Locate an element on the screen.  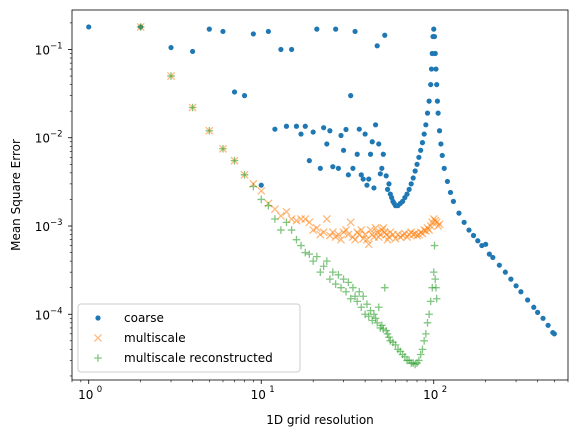
x-axis-label: 1D grid resolution is located at coordinates (320, 420).